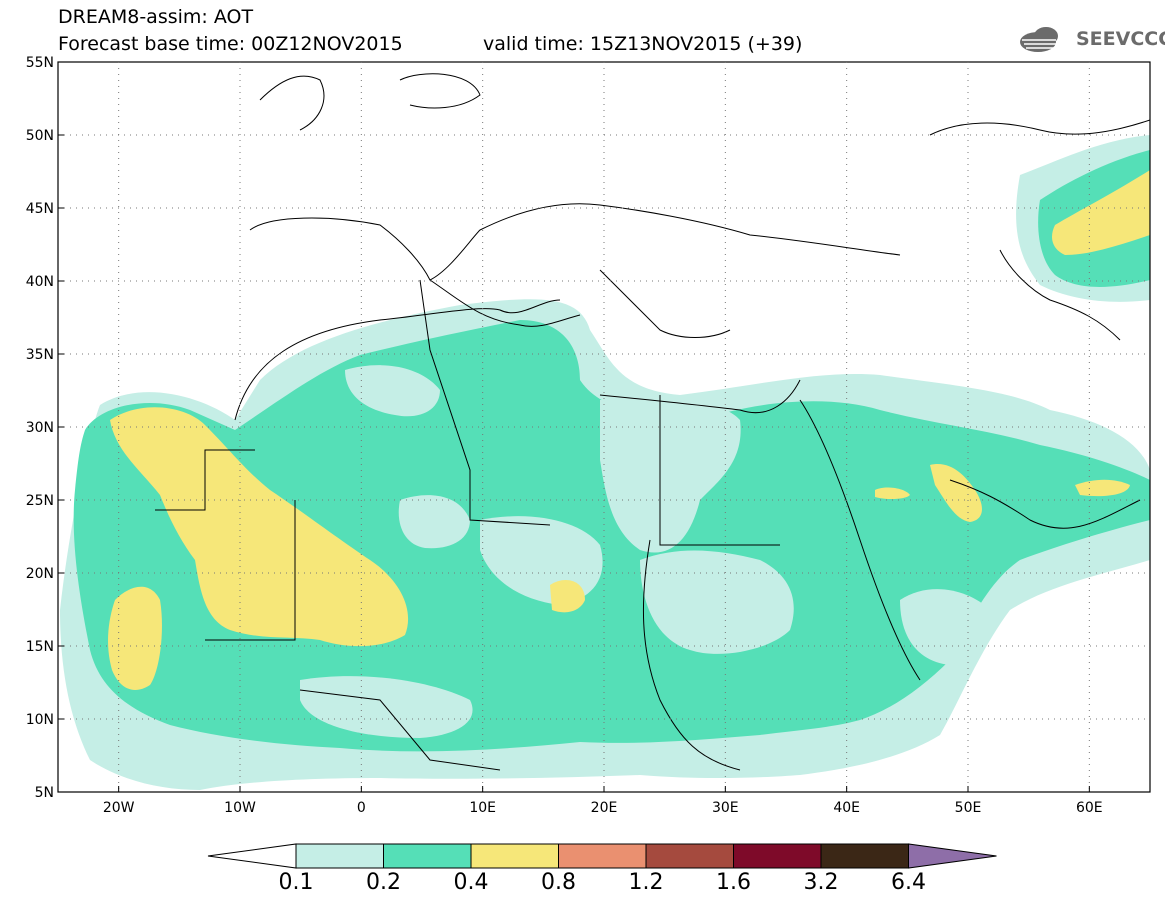 The image size is (1165, 905). I want to click on colorbar-label: 0.8, so click(558, 882).